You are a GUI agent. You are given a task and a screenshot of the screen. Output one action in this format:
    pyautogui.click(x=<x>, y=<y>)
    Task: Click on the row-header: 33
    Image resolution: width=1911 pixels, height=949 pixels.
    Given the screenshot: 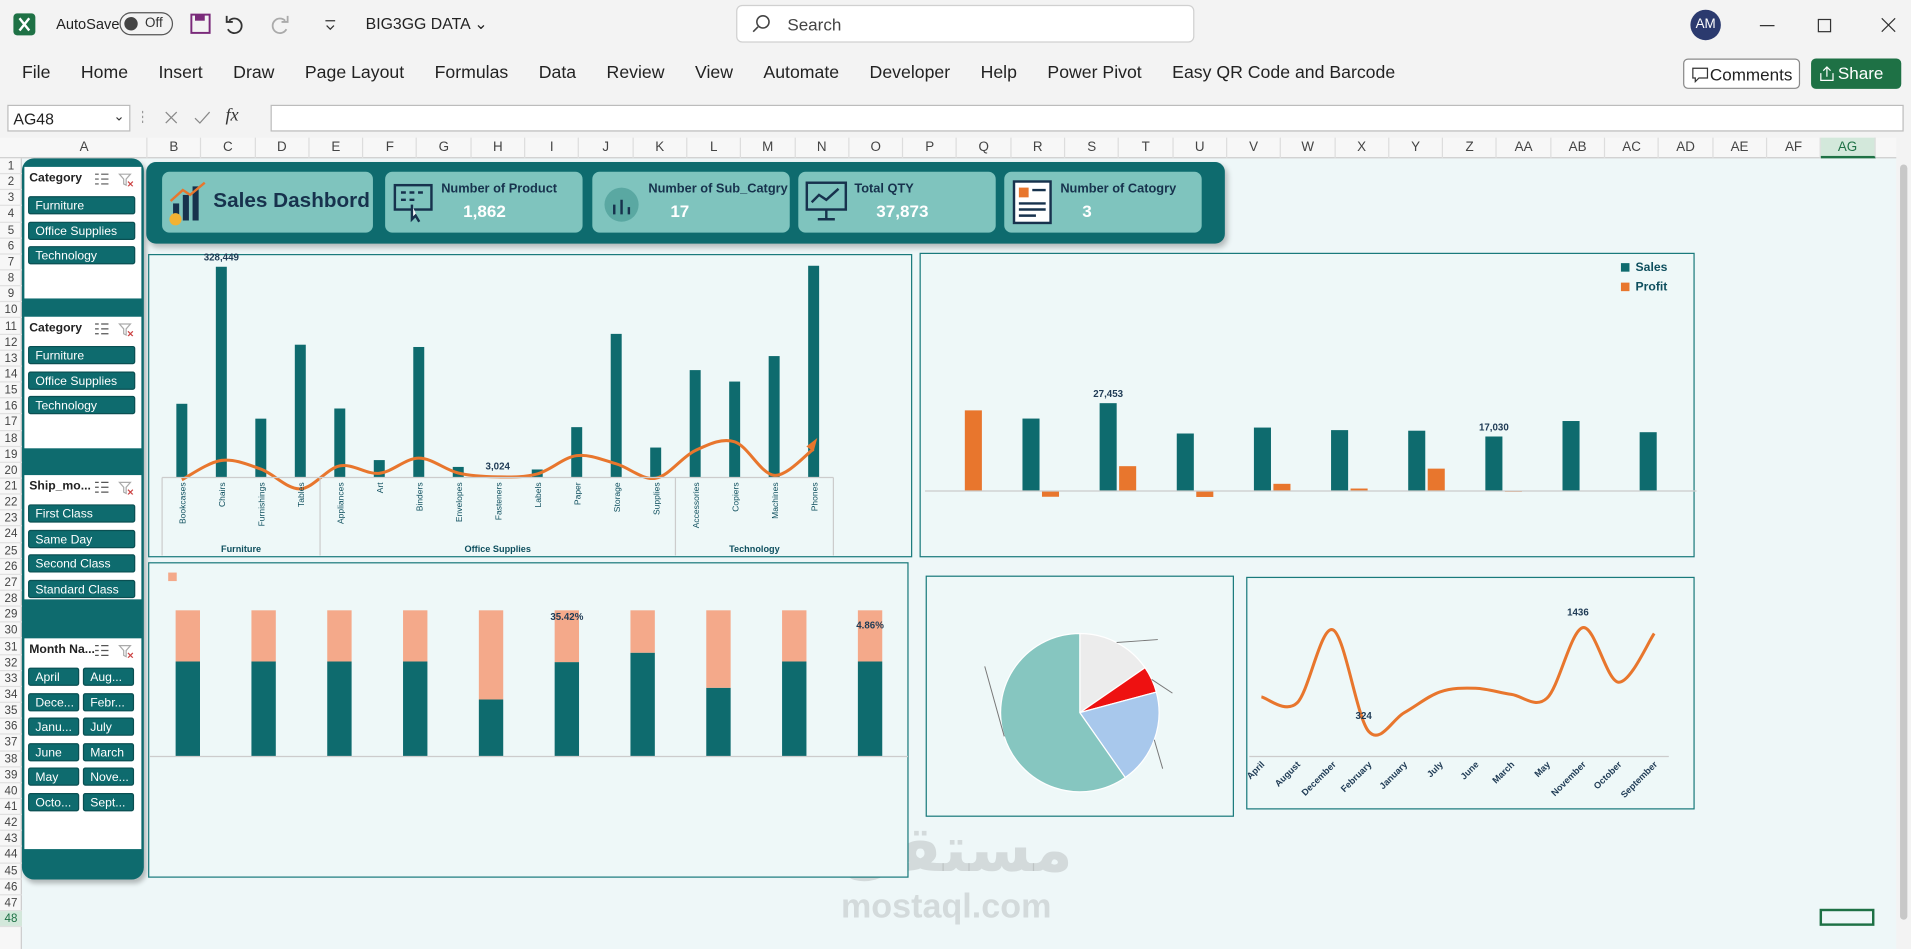 What is the action you would take?
    pyautogui.click(x=11, y=679)
    